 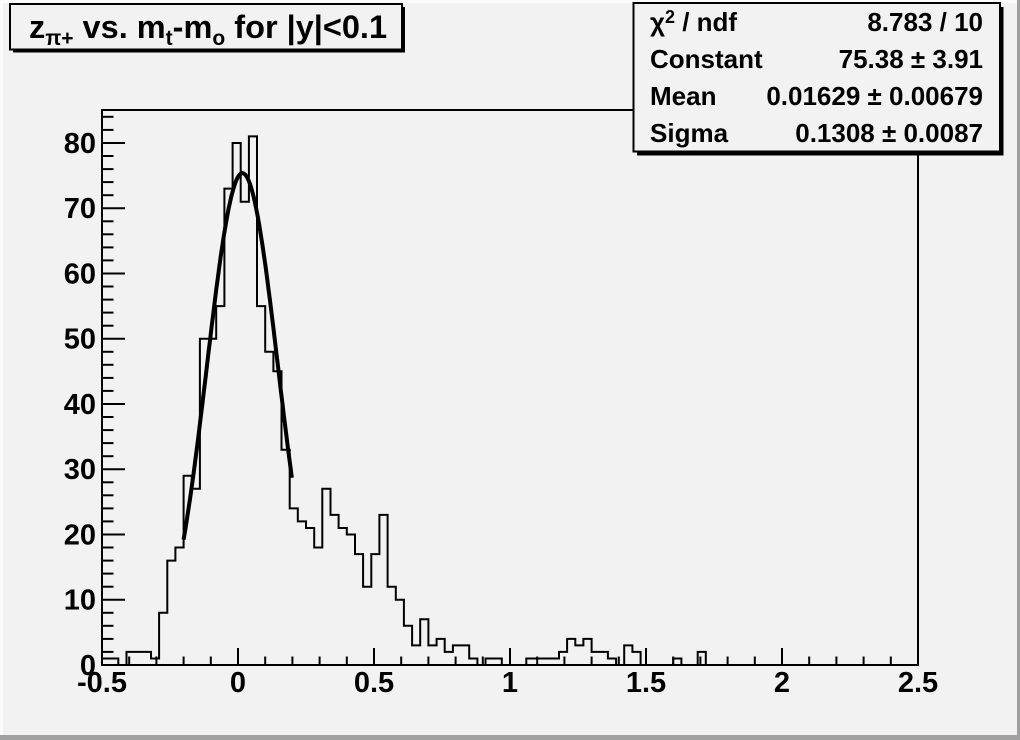 What do you see at coordinates (80, 275) in the screenshot?
I see `svg-text: 60` at bounding box center [80, 275].